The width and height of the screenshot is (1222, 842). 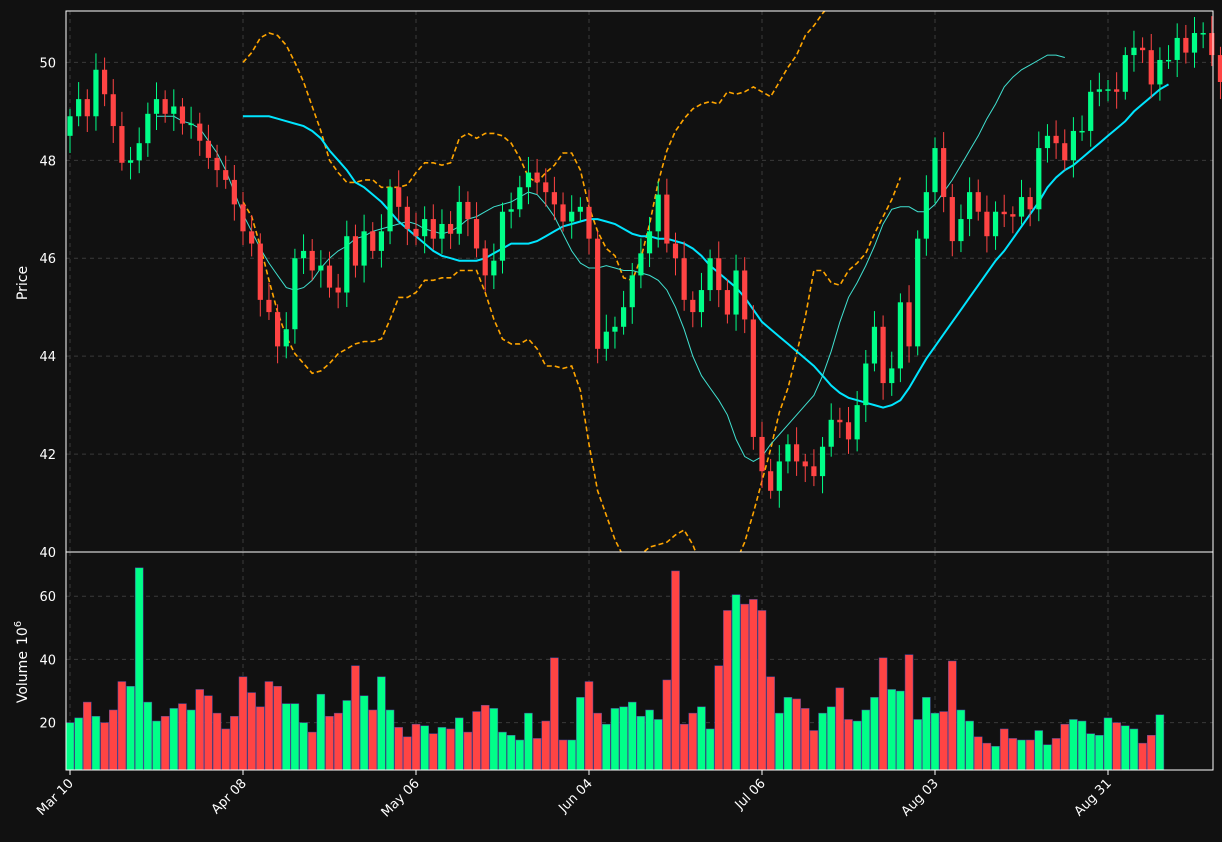 I want to click on volume-axis-label: Volume 106, so click(x=22, y=662).